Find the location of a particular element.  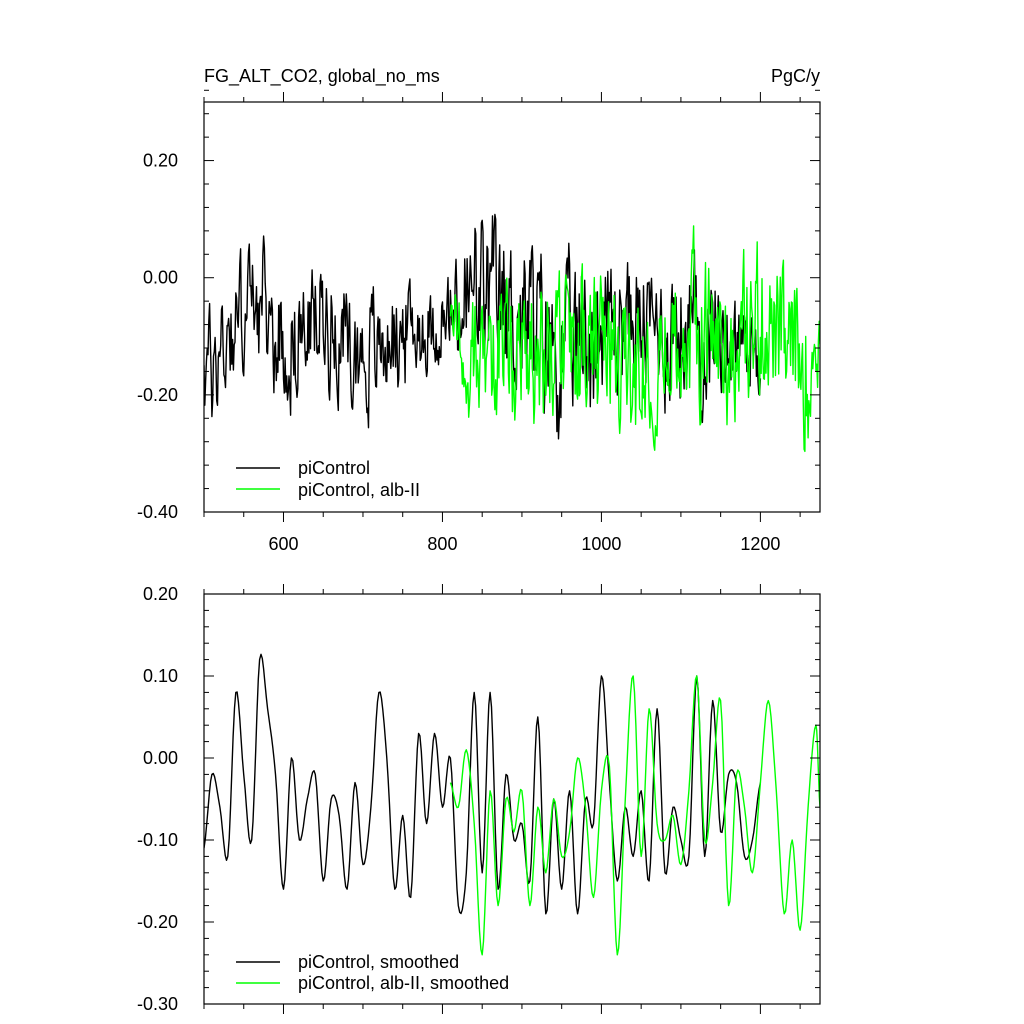

x-tick-label: 600 is located at coordinates (283, 544).